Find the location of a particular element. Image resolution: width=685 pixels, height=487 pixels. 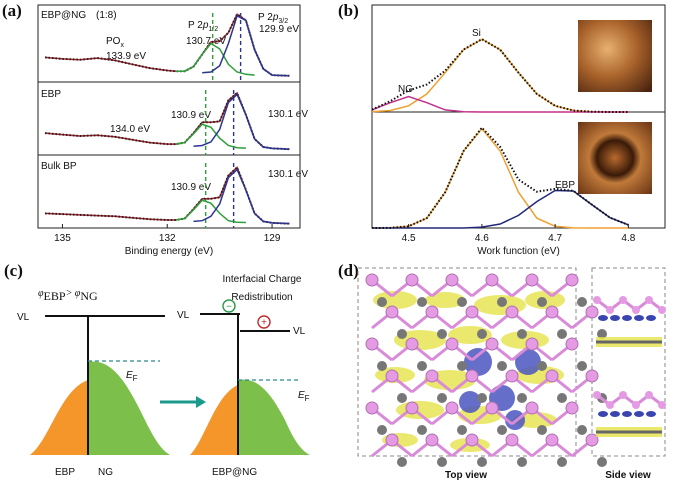

annotation: 130.1 eV is located at coordinates (288, 174).